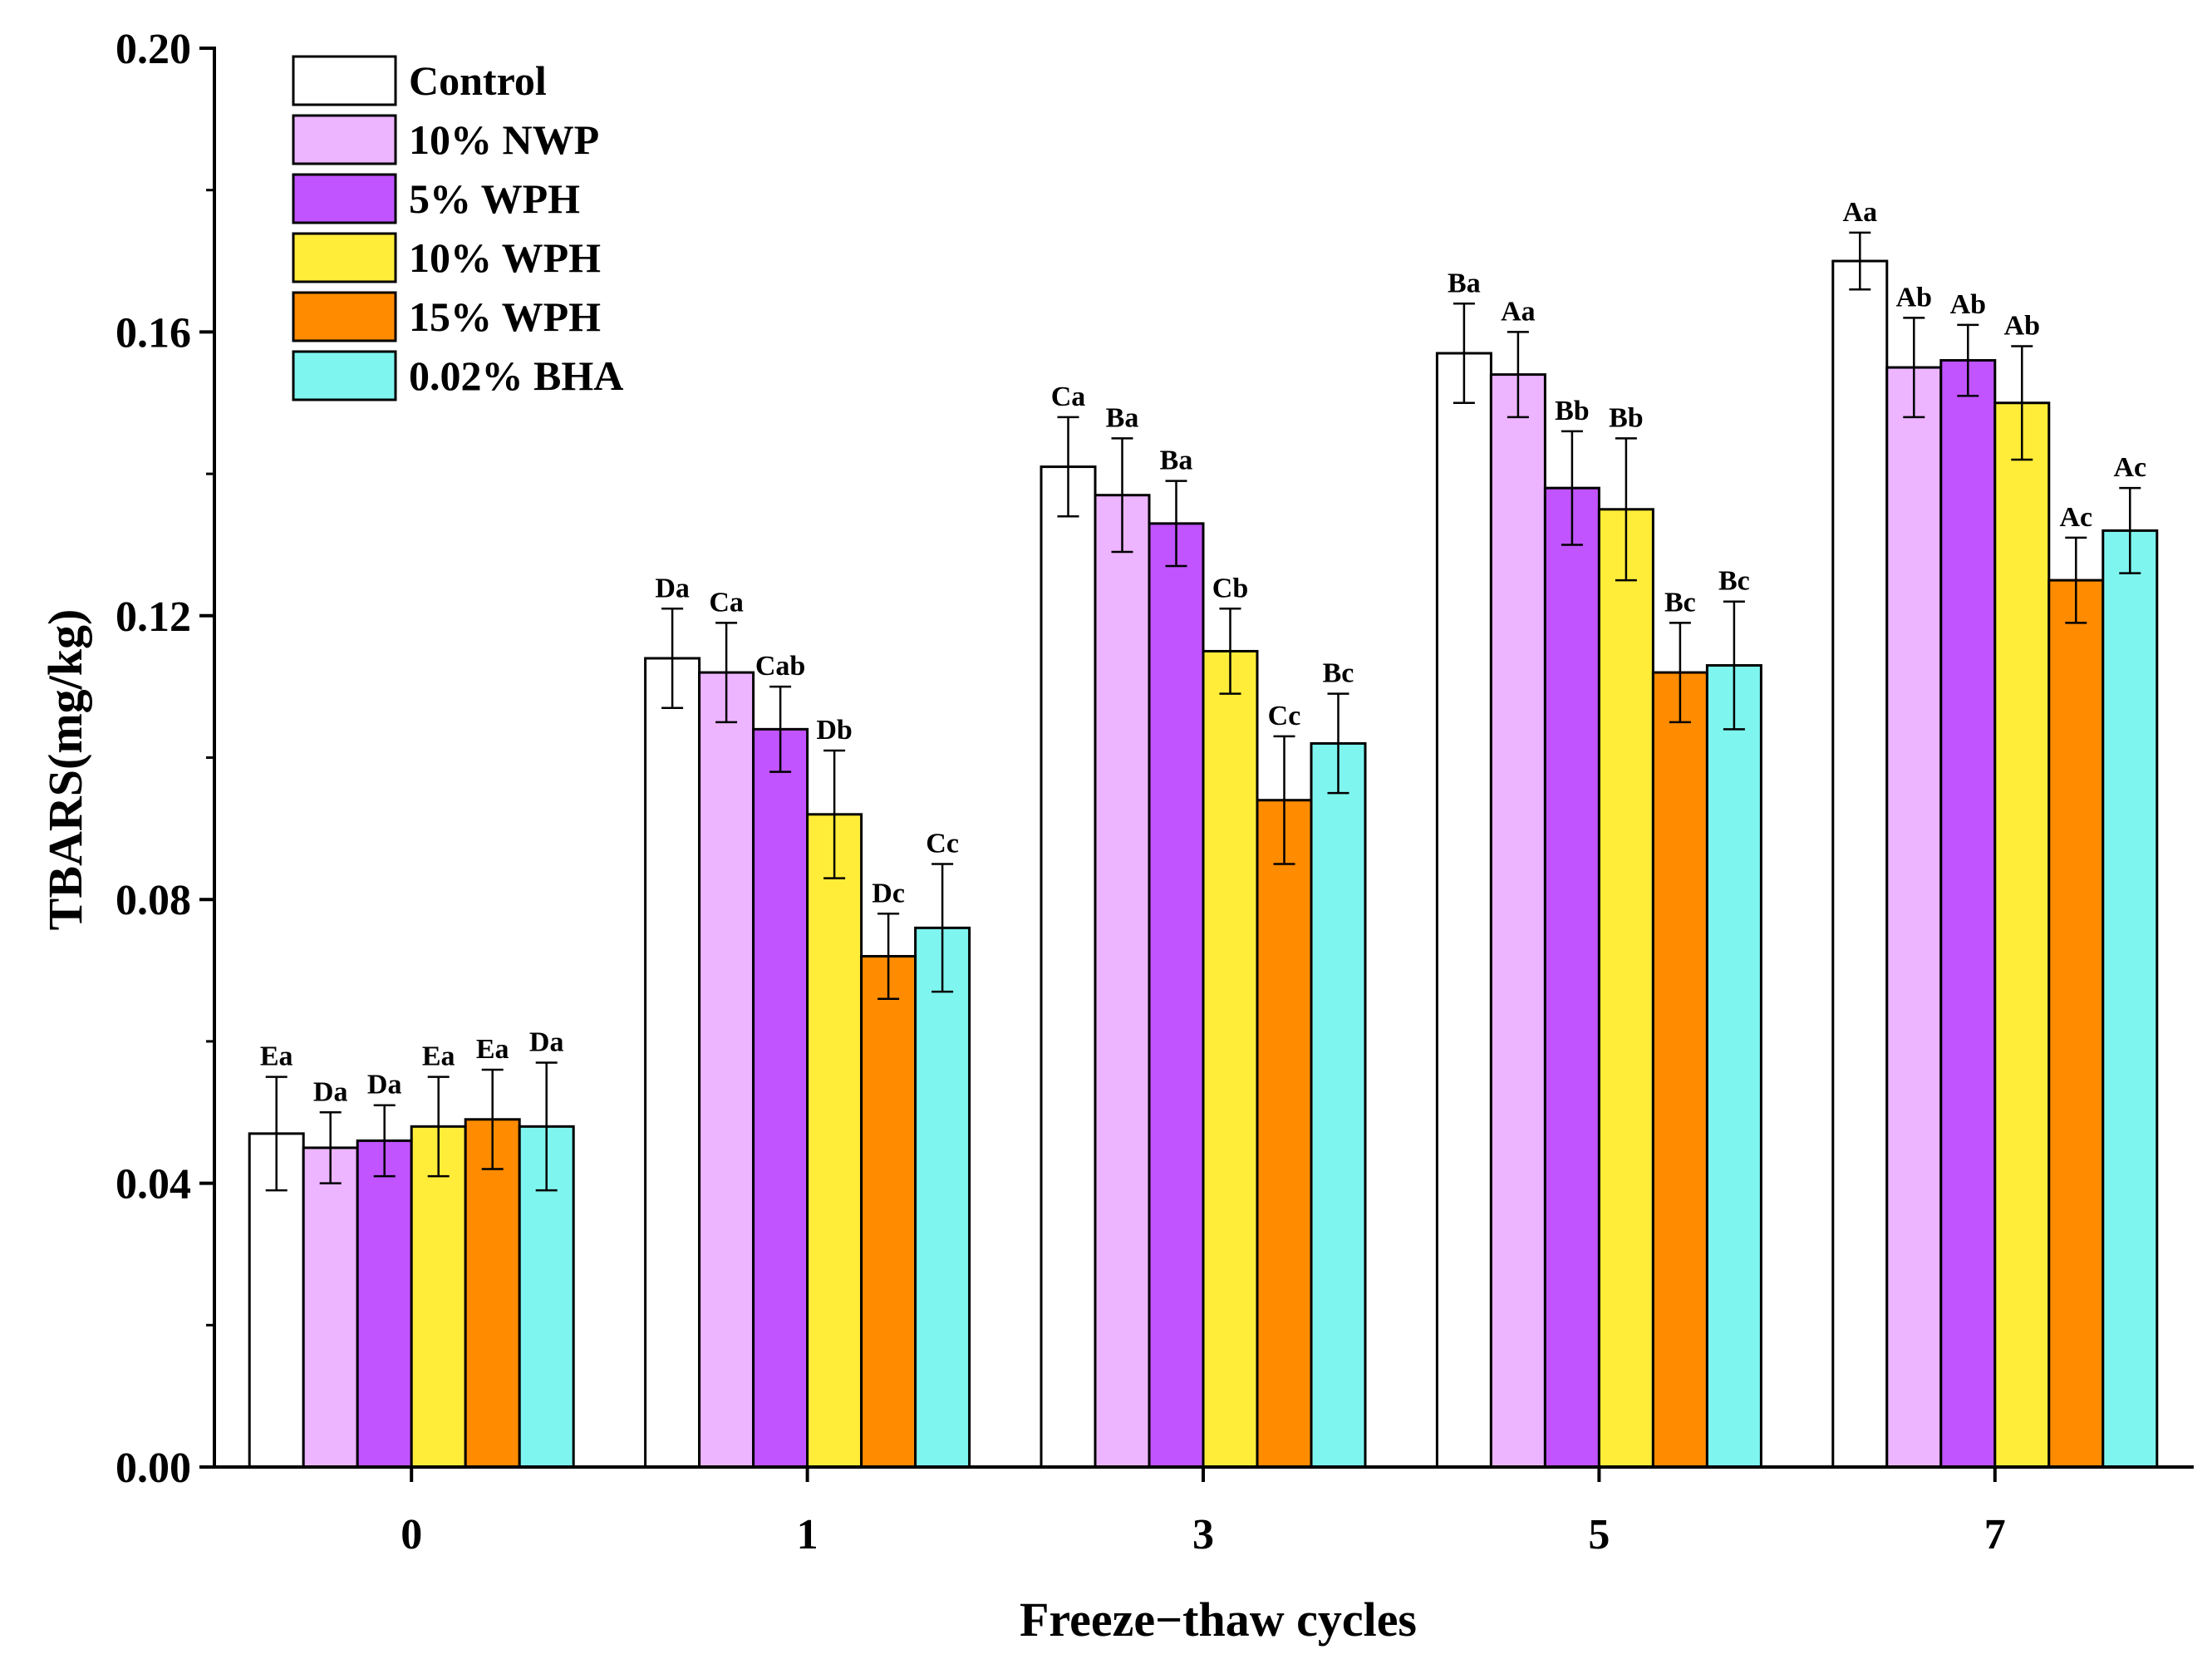 The image size is (2212, 1664). Describe the element at coordinates (412, 1534) in the screenshot. I see `x-tick-label: 0` at that location.